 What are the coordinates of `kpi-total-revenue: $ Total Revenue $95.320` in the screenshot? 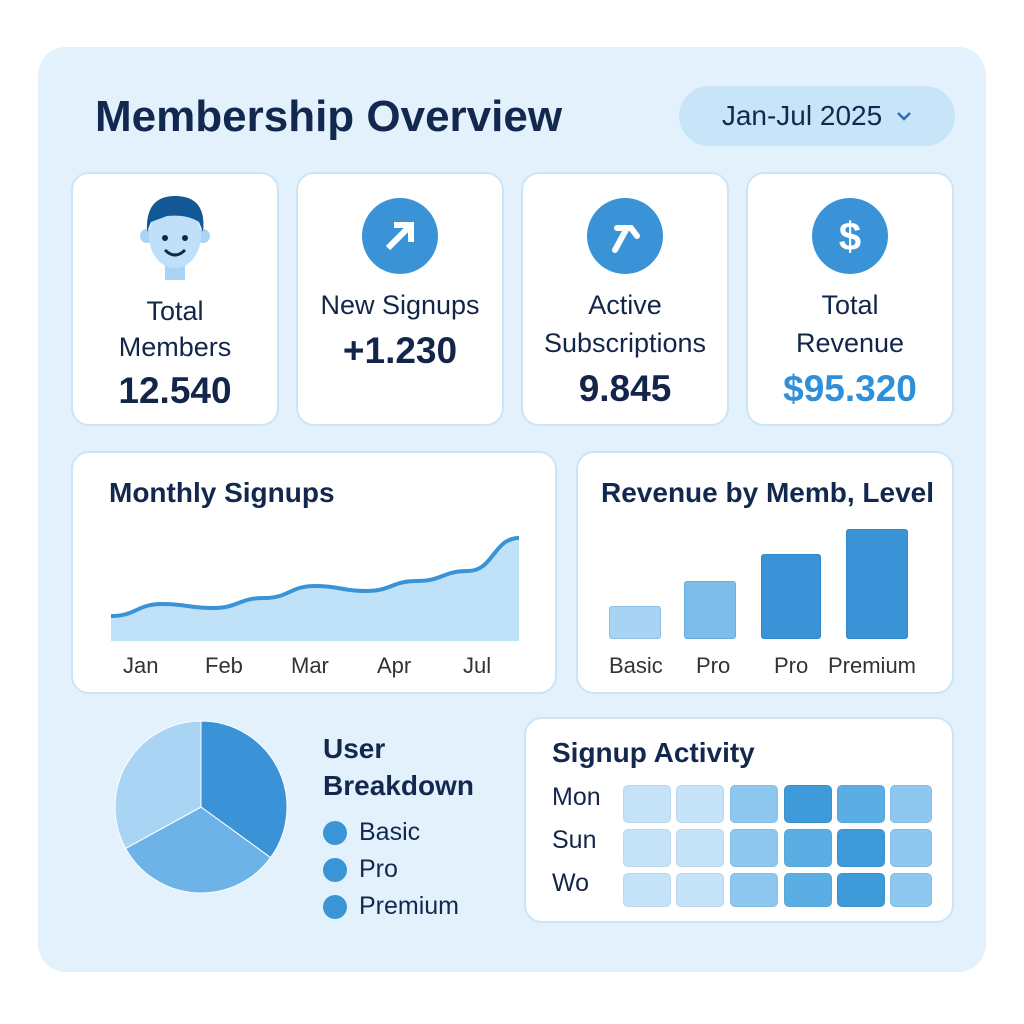 It's located at (850, 299).